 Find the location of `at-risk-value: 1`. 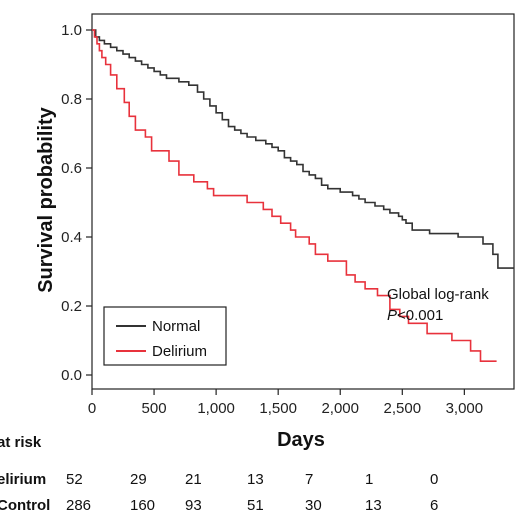

at-risk-value: 1 is located at coordinates (369, 479).